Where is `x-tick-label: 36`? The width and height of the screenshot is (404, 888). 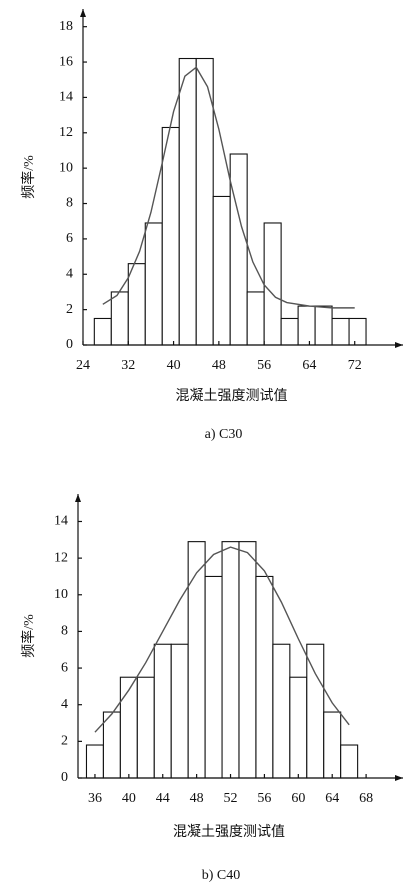 x-tick-label: 36 is located at coordinates (95, 798).